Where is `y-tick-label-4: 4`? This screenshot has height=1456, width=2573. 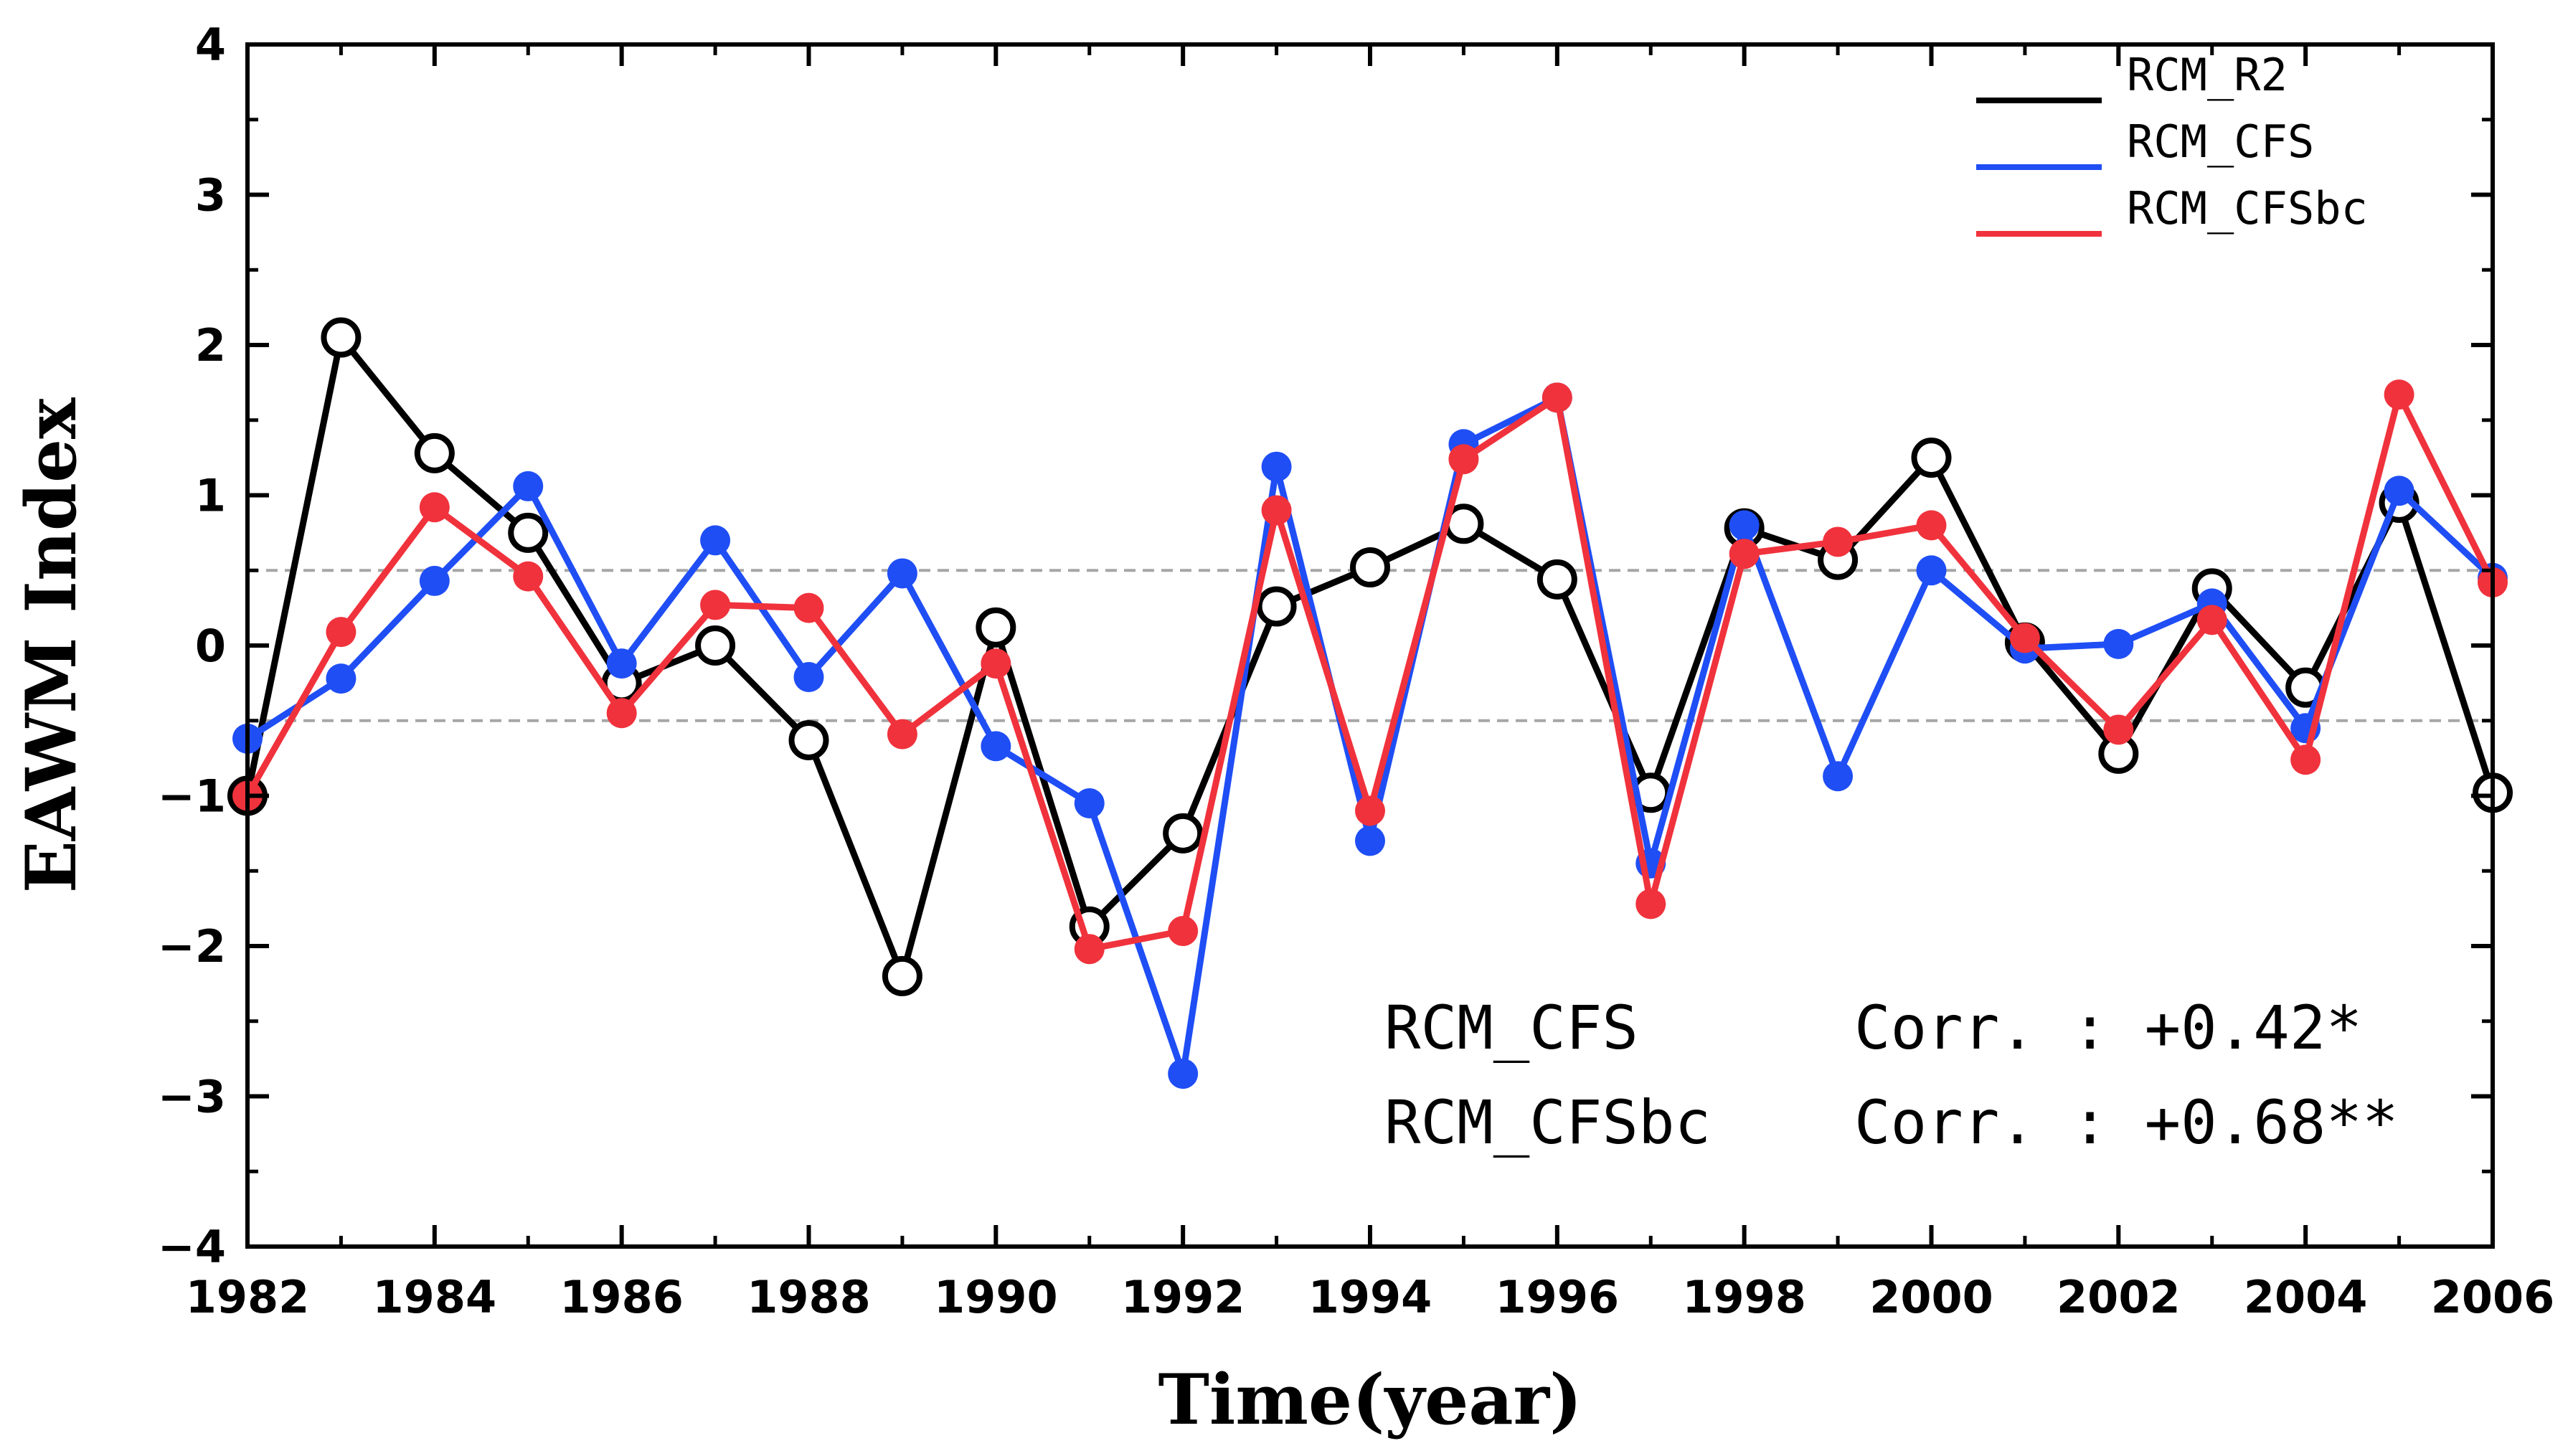
y-tick-label-4: 4 is located at coordinates (210, 45).